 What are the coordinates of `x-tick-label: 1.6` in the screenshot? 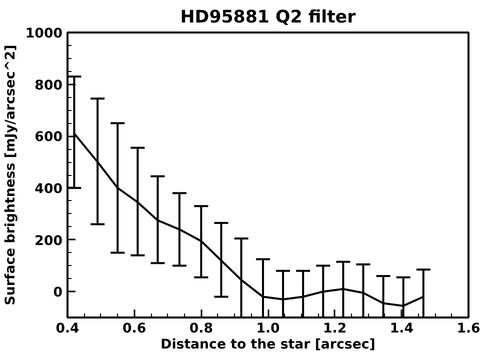 It's located at (468, 329).